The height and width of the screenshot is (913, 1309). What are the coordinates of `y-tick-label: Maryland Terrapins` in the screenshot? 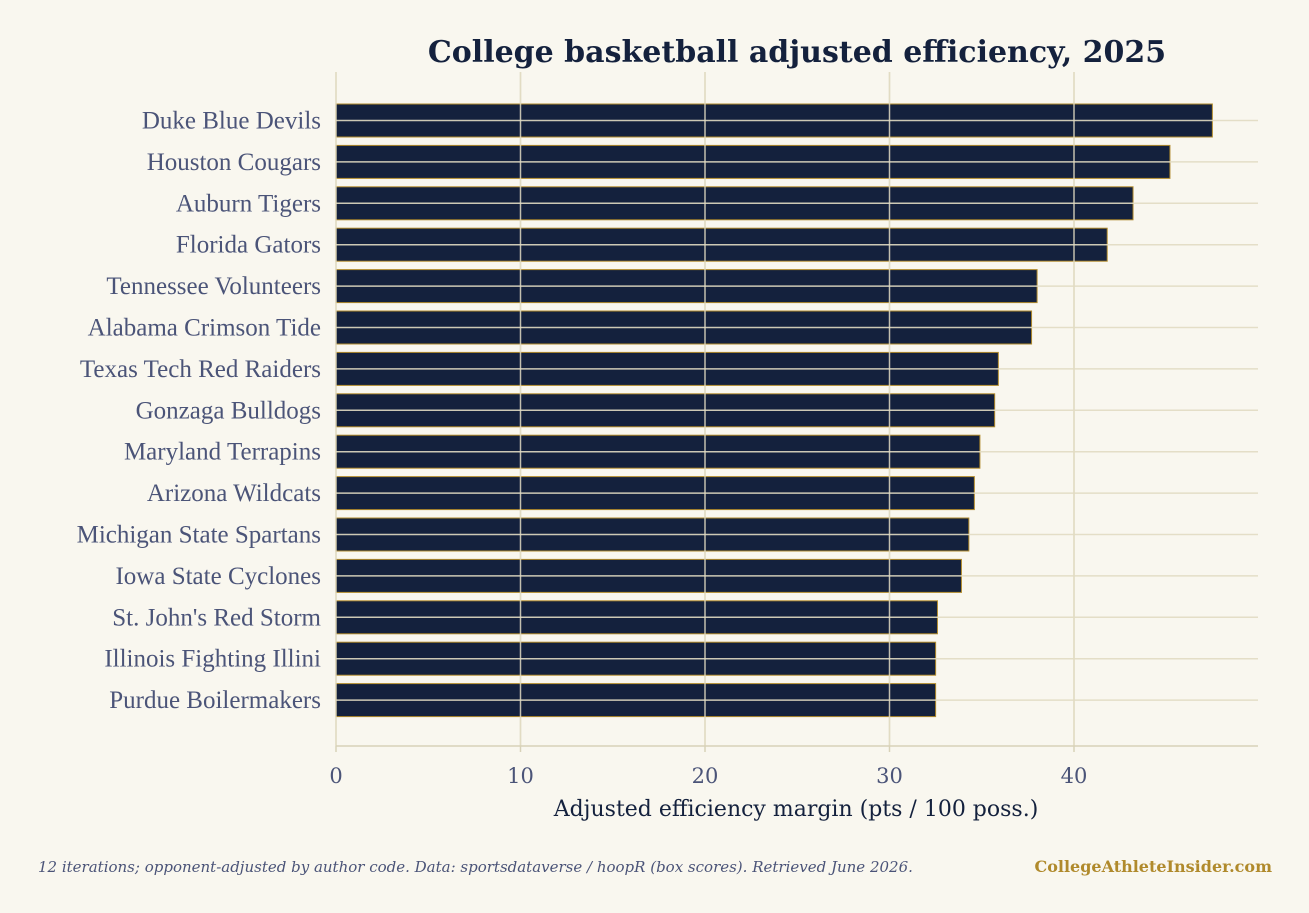 It's located at (222, 452).